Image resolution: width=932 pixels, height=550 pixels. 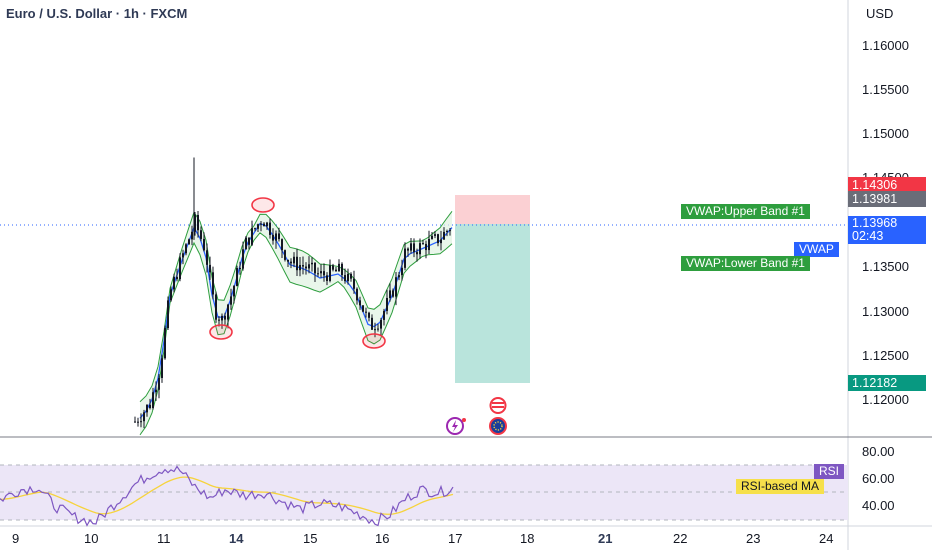 I want to click on date-tick: 15, so click(x=310, y=538).